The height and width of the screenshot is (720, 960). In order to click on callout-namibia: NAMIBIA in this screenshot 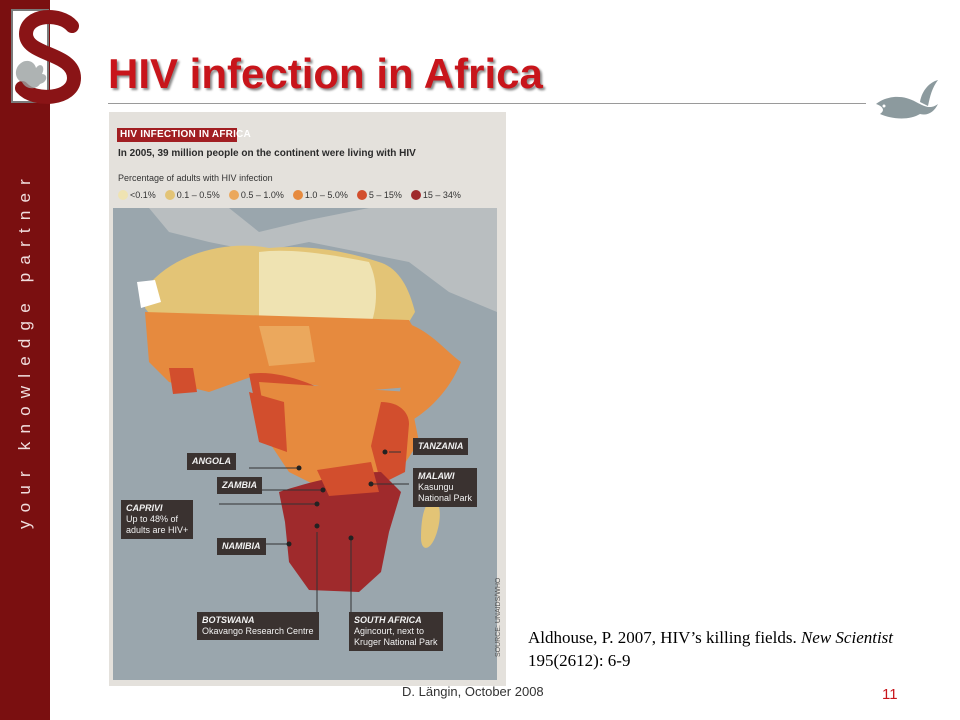, I will do `click(241, 546)`.